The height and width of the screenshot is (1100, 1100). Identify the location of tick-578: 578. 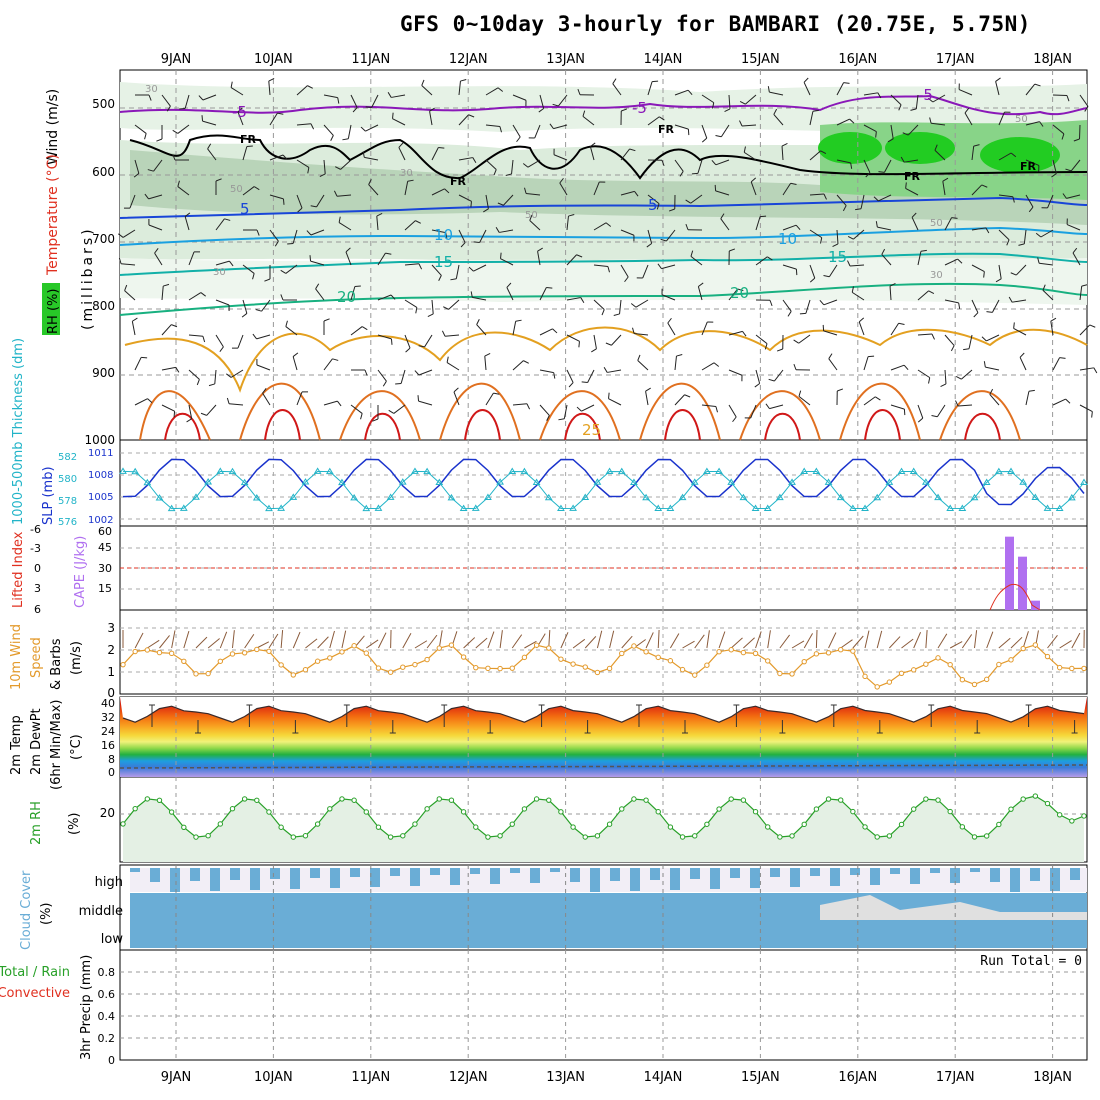
(67, 501).